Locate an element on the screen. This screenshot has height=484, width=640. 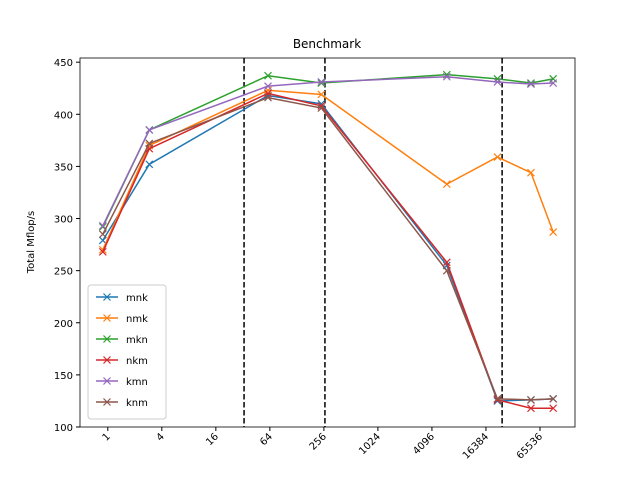
legend-label: mnk is located at coordinates (137, 298).